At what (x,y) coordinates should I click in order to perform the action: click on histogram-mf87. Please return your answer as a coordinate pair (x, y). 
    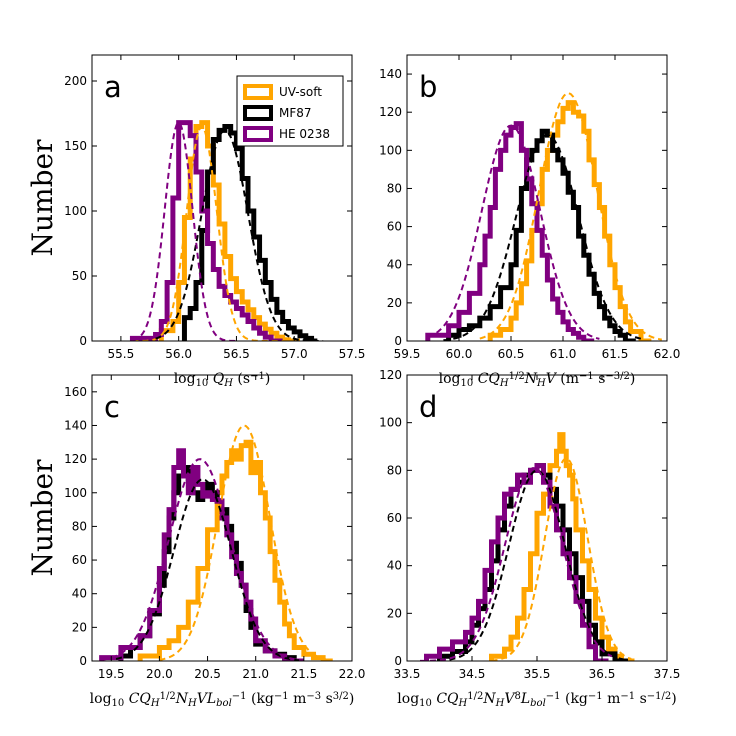
    Looking at the image, I should click on (541, 234).